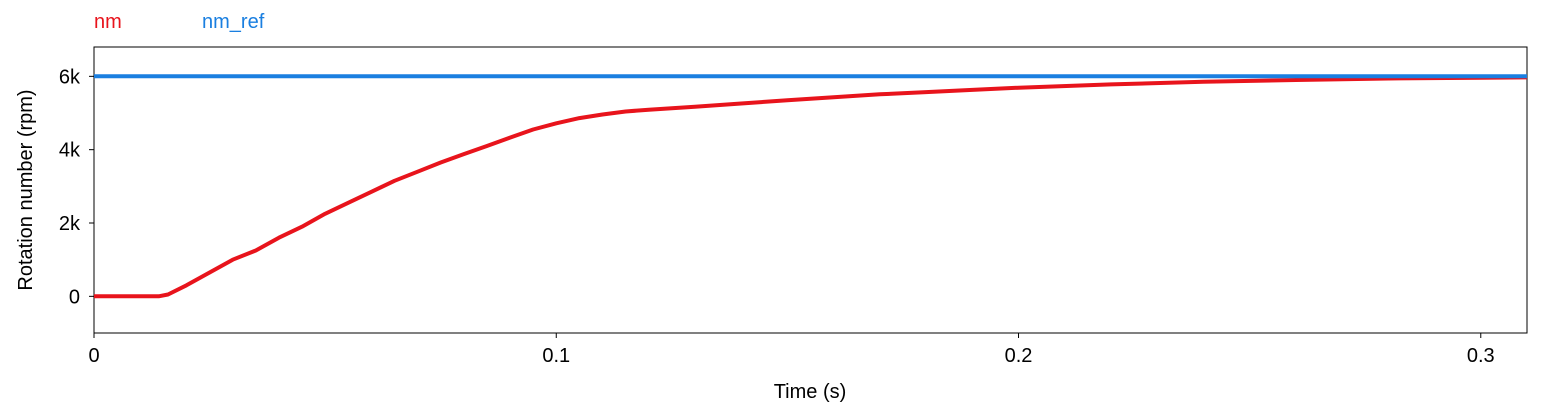  What do you see at coordinates (300, 22) in the screenshot?
I see `chart-legend: nm nm_ref` at bounding box center [300, 22].